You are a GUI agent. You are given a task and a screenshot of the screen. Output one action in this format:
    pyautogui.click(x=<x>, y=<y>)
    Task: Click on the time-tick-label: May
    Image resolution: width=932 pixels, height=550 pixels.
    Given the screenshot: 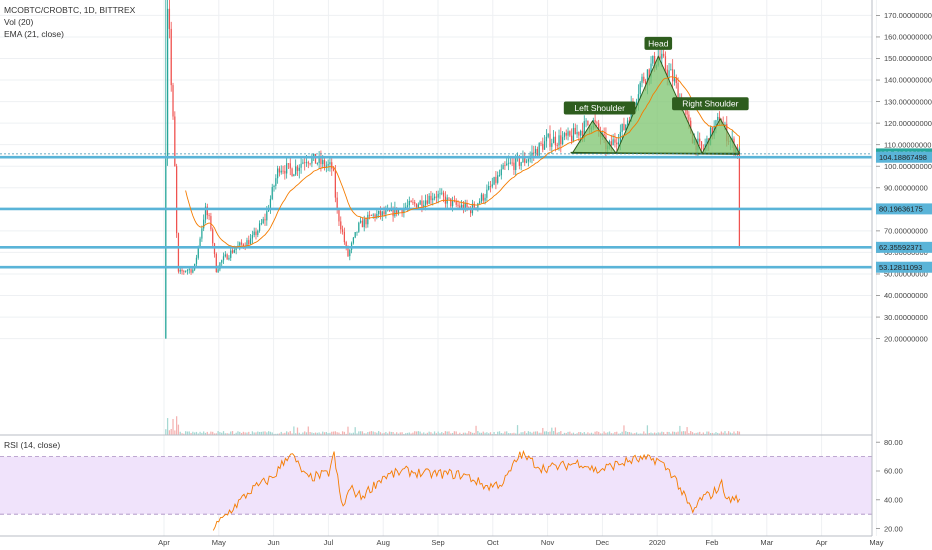 What is the action you would take?
    pyautogui.click(x=219, y=542)
    